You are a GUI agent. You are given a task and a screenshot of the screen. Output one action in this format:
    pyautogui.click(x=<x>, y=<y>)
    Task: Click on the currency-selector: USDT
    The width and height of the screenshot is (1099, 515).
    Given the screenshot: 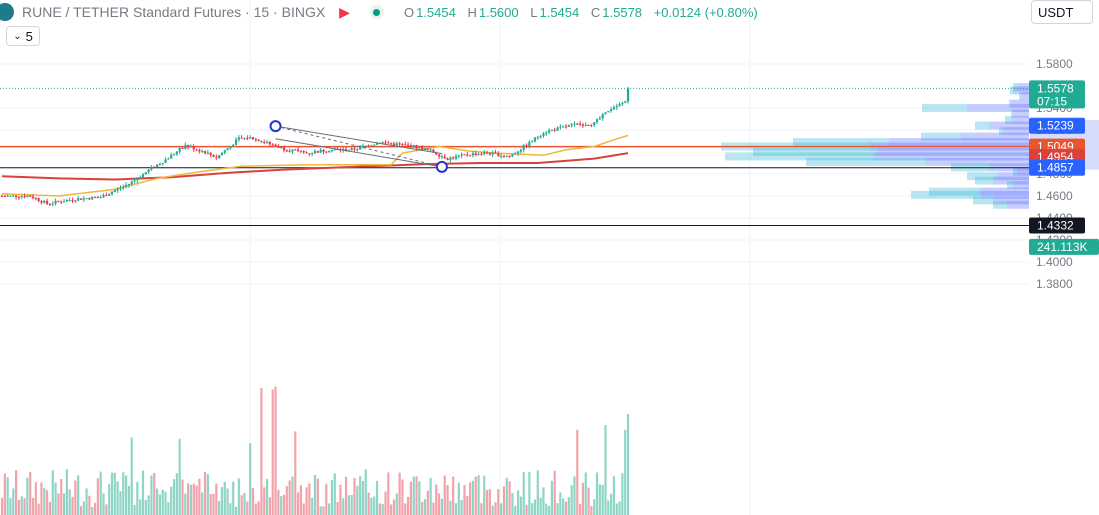 What is the action you would take?
    pyautogui.click(x=1062, y=12)
    